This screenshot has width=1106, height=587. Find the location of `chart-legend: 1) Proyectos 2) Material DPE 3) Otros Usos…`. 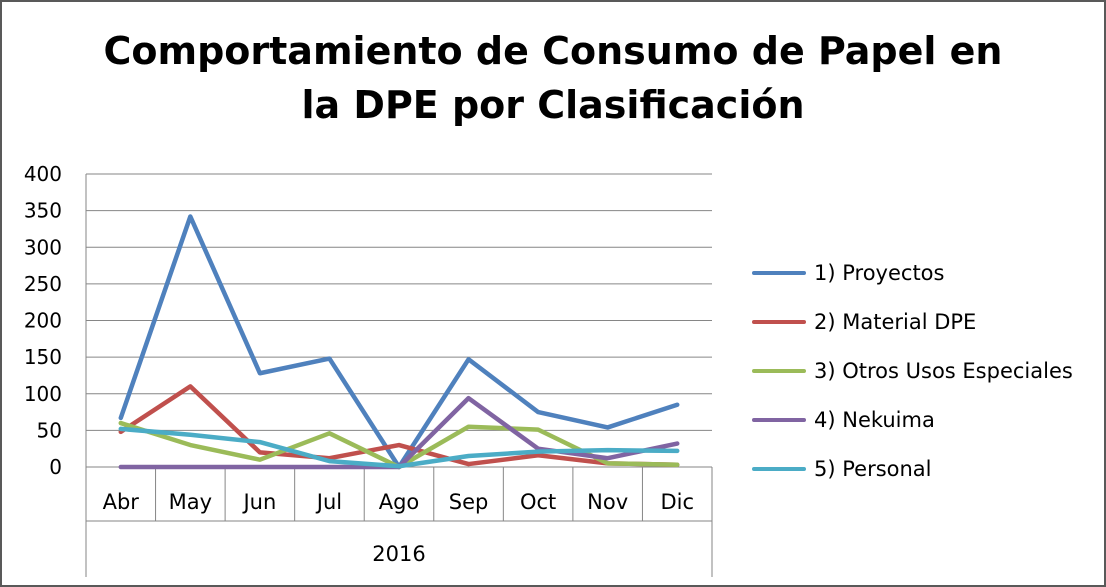

chart-legend: 1) Proyectos 2) Material DPE 3) Otros Usos… is located at coordinates (912, 370).